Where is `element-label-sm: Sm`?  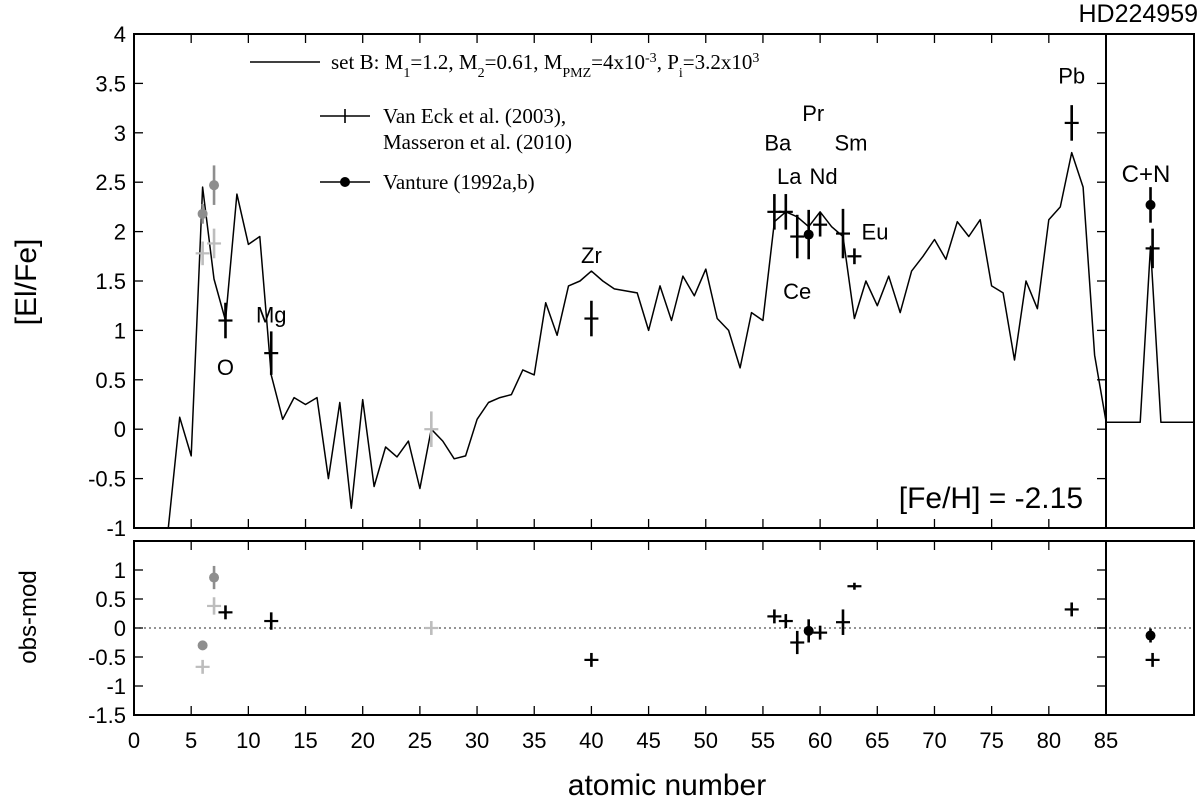
element-label-sm: Sm is located at coordinates (850, 143).